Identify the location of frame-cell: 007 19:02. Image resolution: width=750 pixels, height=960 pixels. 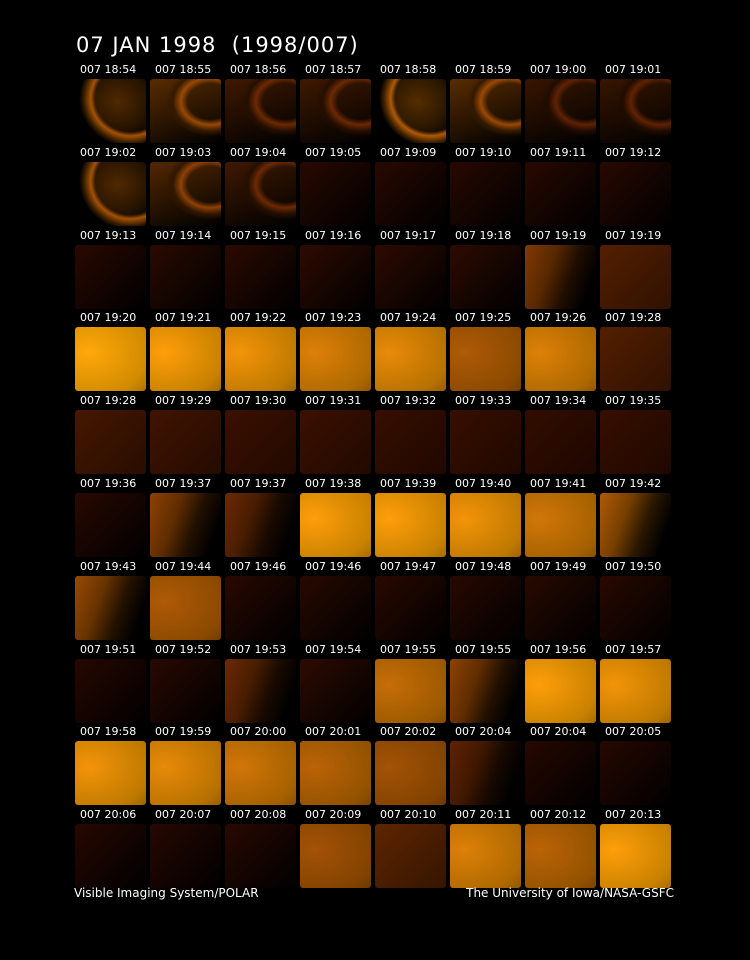
(111, 186).